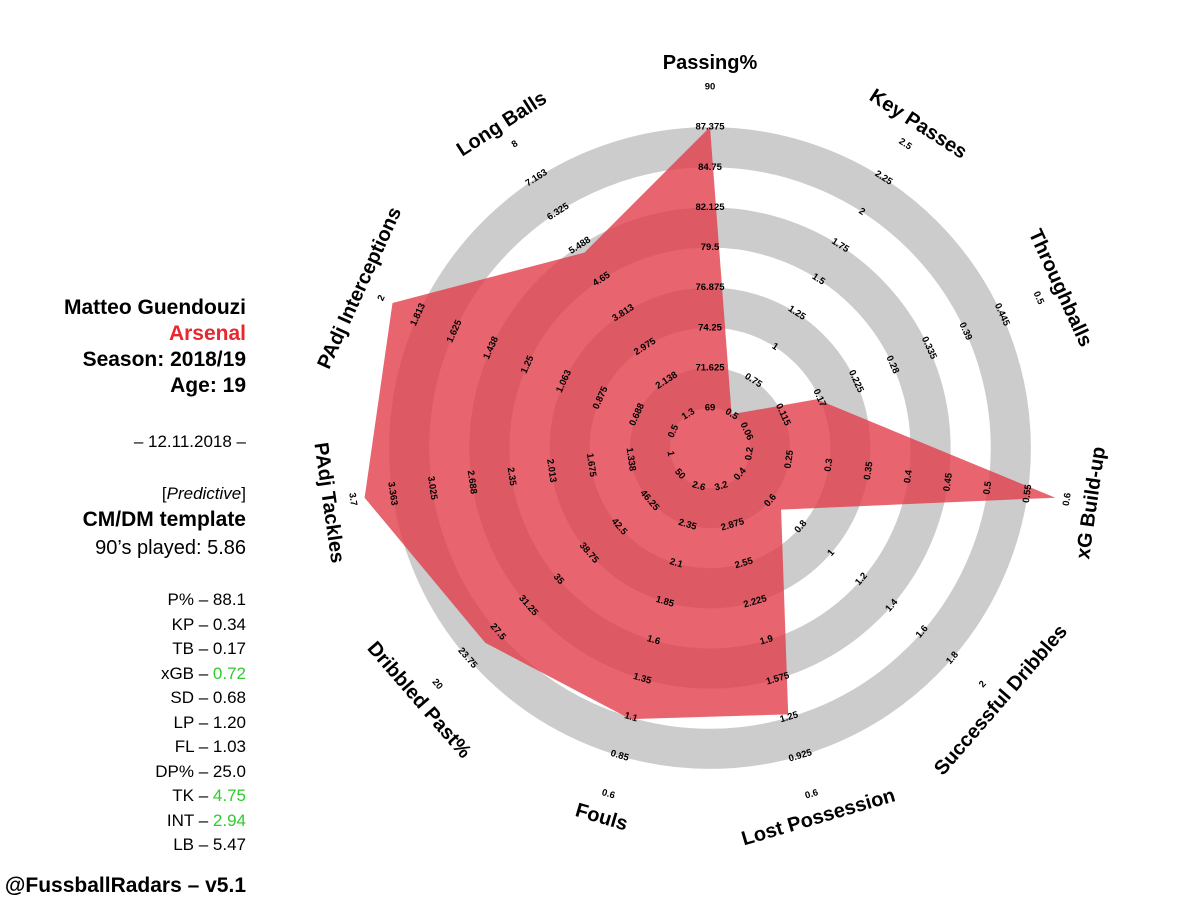 This screenshot has width=1200, height=910. I want to click on radar-tick-label: 79.5, so click(710, 247).